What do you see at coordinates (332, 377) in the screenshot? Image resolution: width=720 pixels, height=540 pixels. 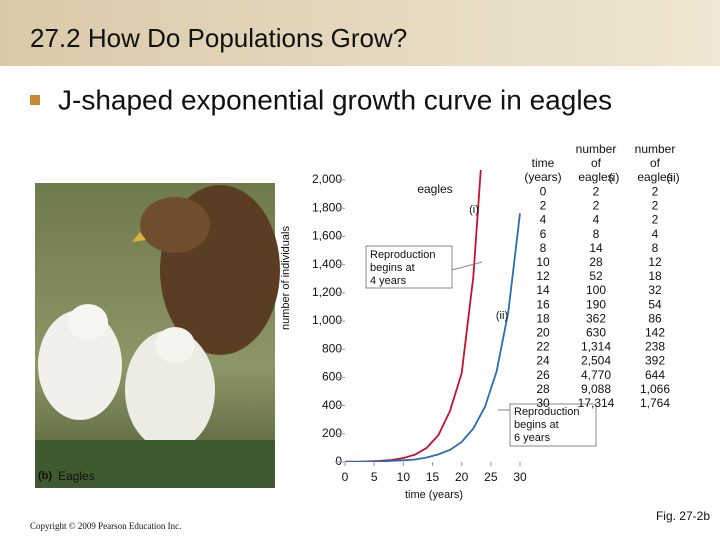 I see `y-tick-label: 600` at bounding box center [332, 377].